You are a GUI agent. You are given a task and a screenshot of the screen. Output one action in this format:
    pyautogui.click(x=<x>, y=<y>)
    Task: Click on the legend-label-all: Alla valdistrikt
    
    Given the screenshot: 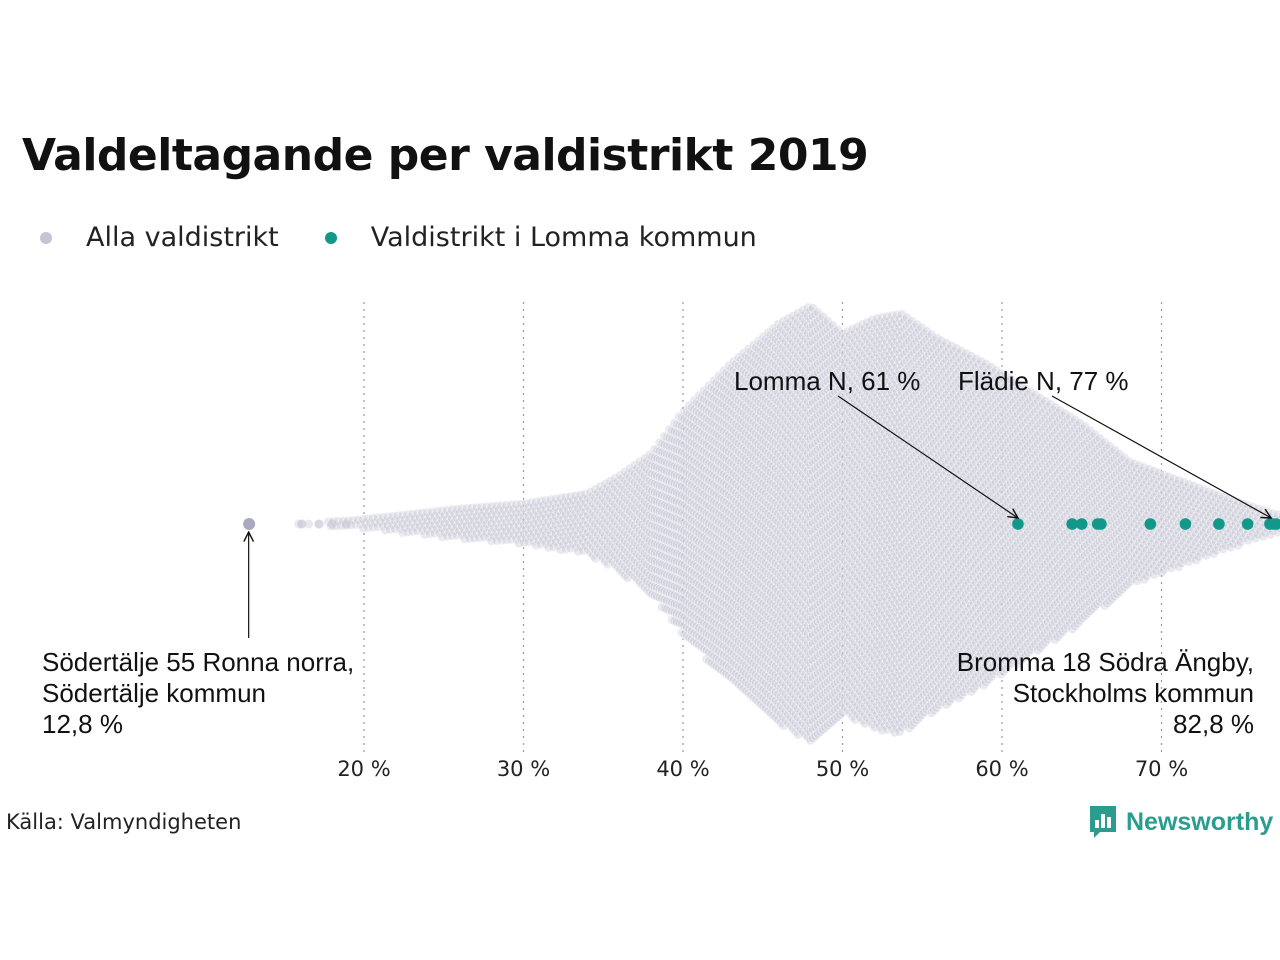 What is the action you would take?
    pyautogui.click(x=182, y=237)
    